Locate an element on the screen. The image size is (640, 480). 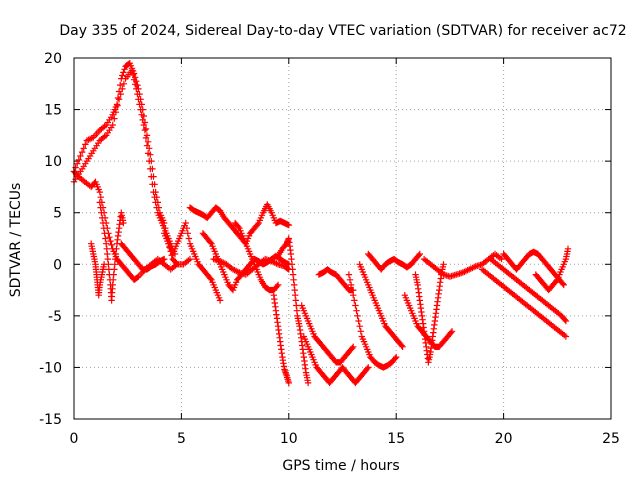
x-tick-label: 15 is located at coordinates (396, 439).